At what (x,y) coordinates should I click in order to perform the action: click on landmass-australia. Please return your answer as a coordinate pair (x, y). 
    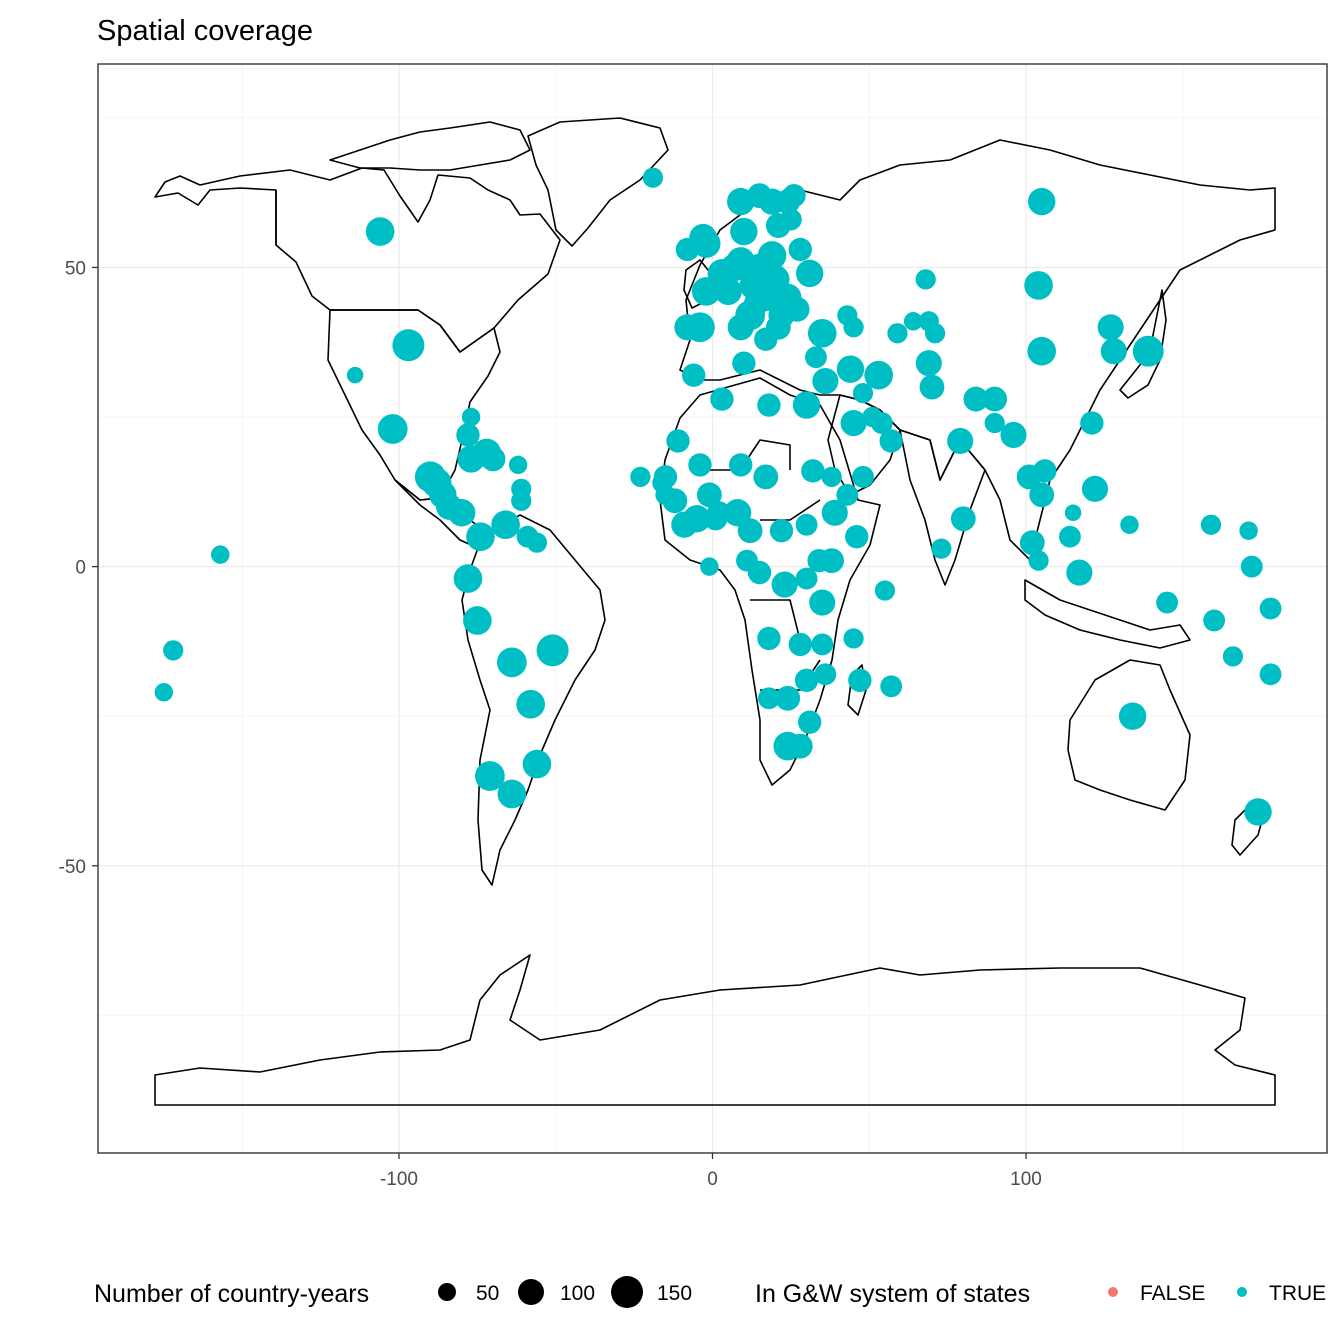
    Looking at the image, I should click on (1129, 735).